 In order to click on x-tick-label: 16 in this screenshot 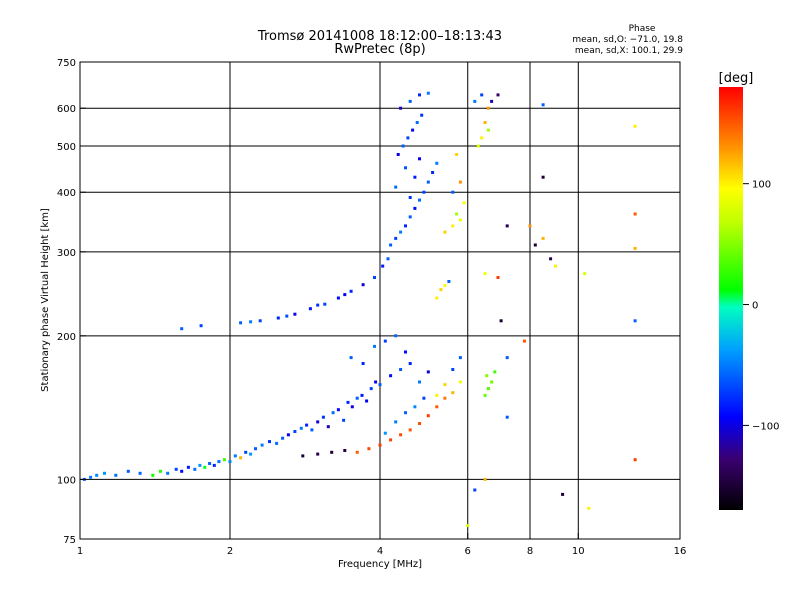, I will do `click(680, 551)`.